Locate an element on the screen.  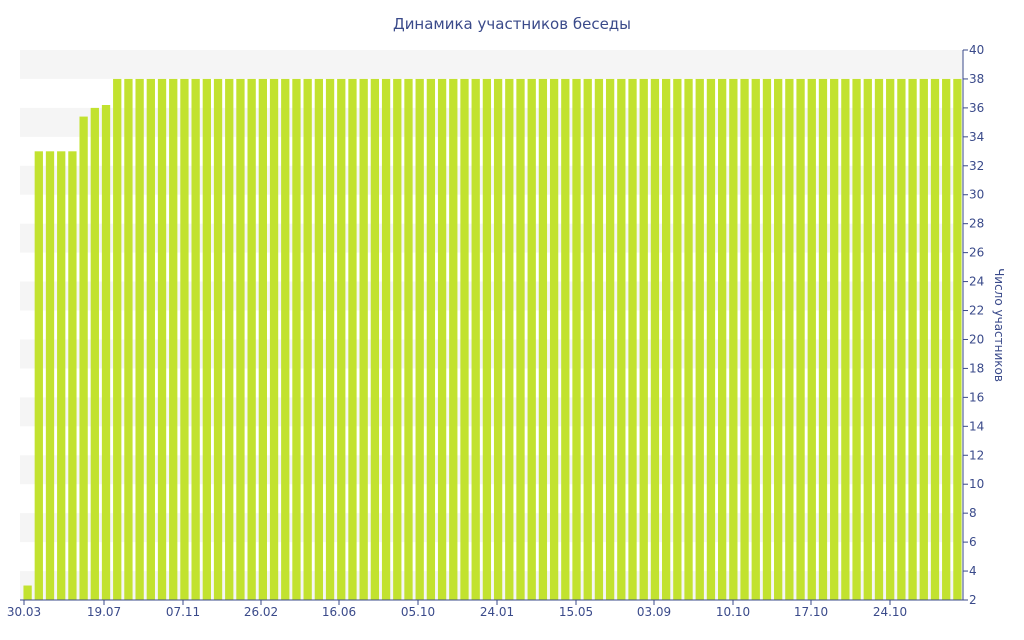
y-tick-label: 2 is located at coordinates (973, 600).